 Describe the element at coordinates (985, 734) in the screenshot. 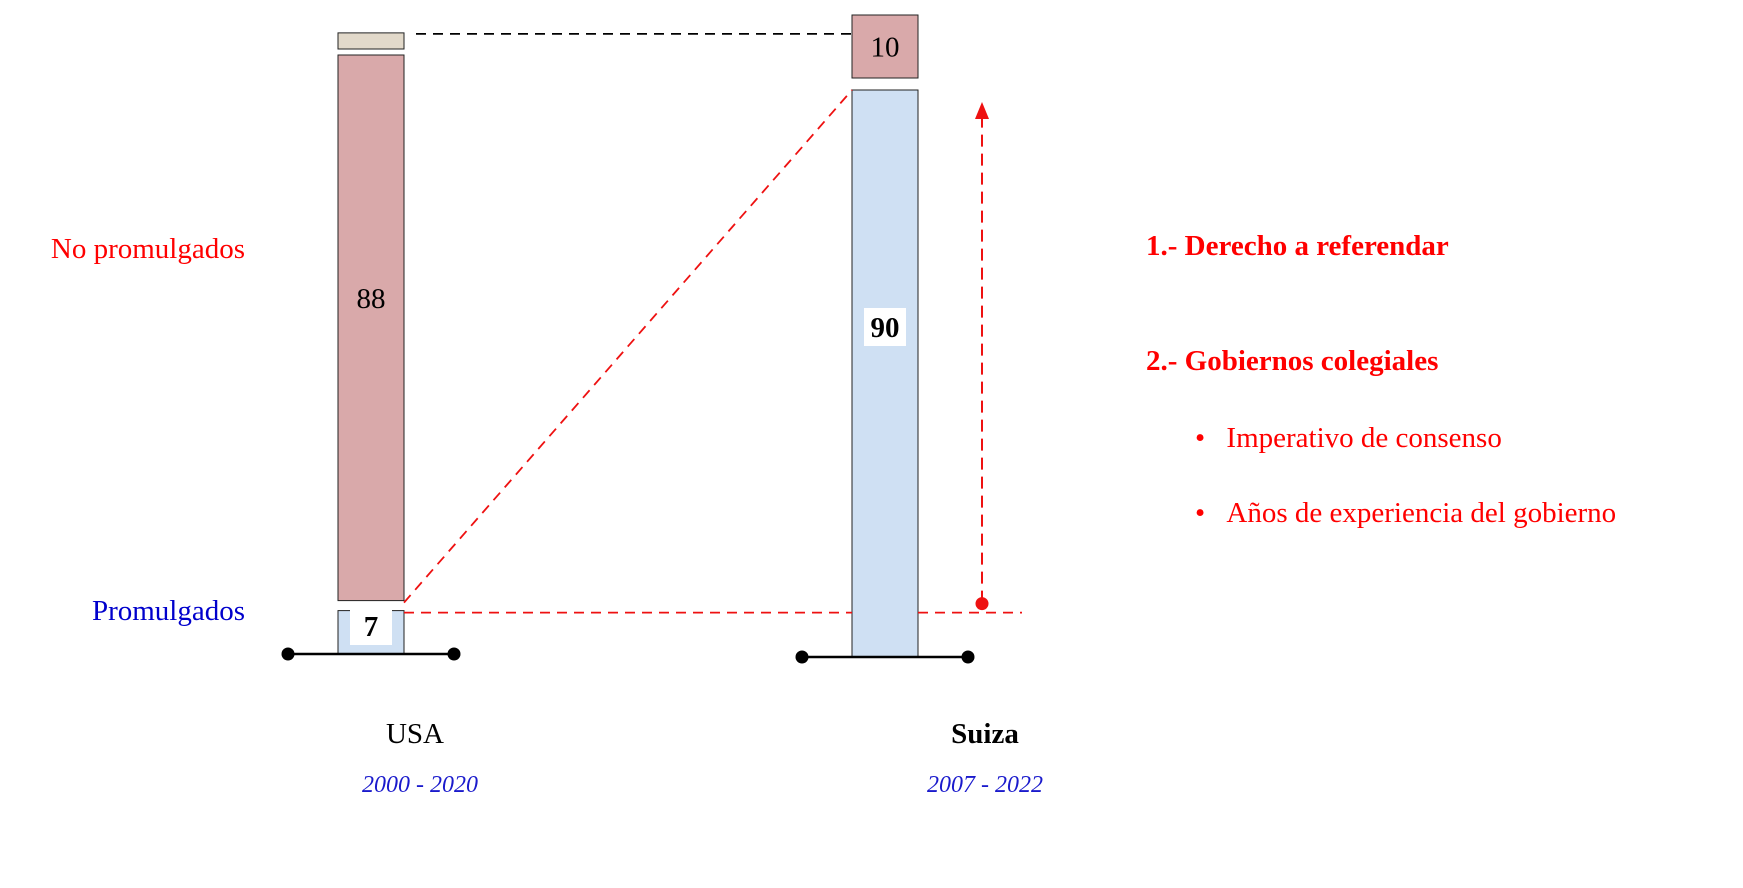

I see `category-label-suiza: Suiza` at that location.